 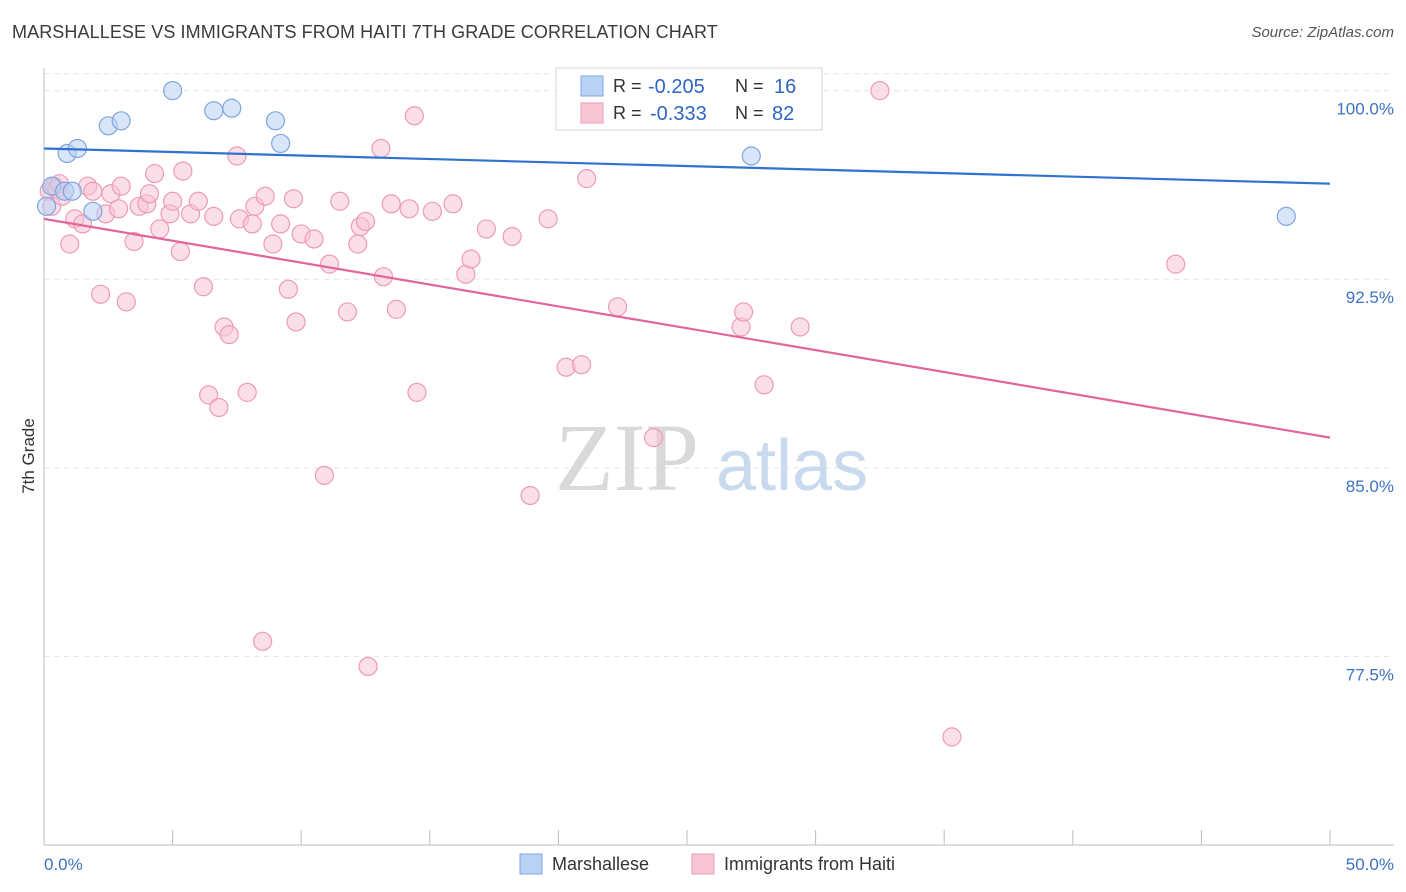 I want to click on watermark-atlas: atlas, so click(x=792, y=466).